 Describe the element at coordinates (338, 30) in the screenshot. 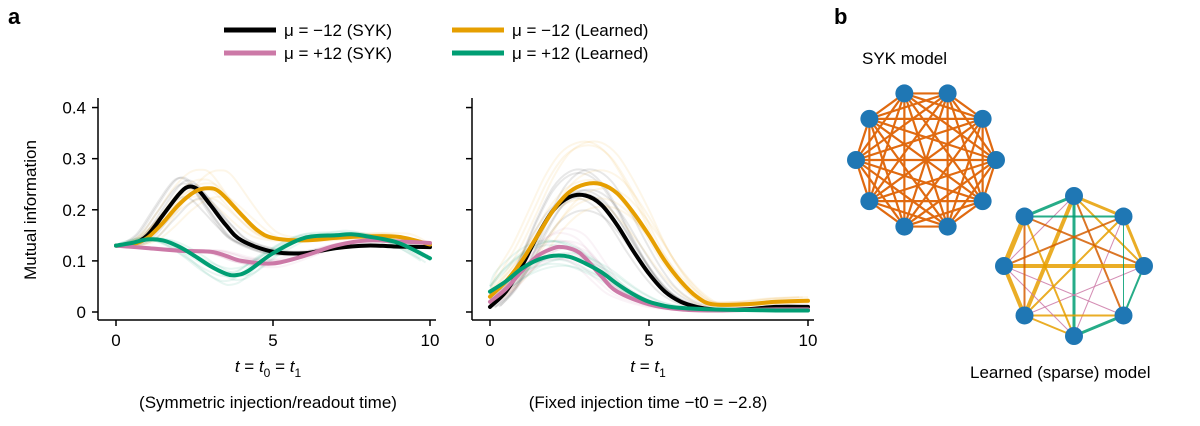

I see `legend-label-0: μ = −12 (SYK)` at that location.